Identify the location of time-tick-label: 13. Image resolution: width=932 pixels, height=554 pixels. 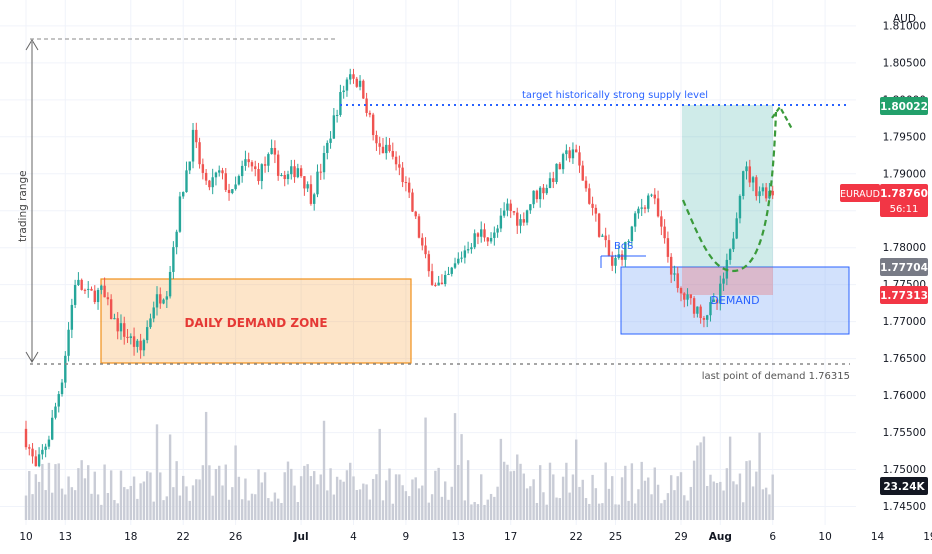
(458, 537).